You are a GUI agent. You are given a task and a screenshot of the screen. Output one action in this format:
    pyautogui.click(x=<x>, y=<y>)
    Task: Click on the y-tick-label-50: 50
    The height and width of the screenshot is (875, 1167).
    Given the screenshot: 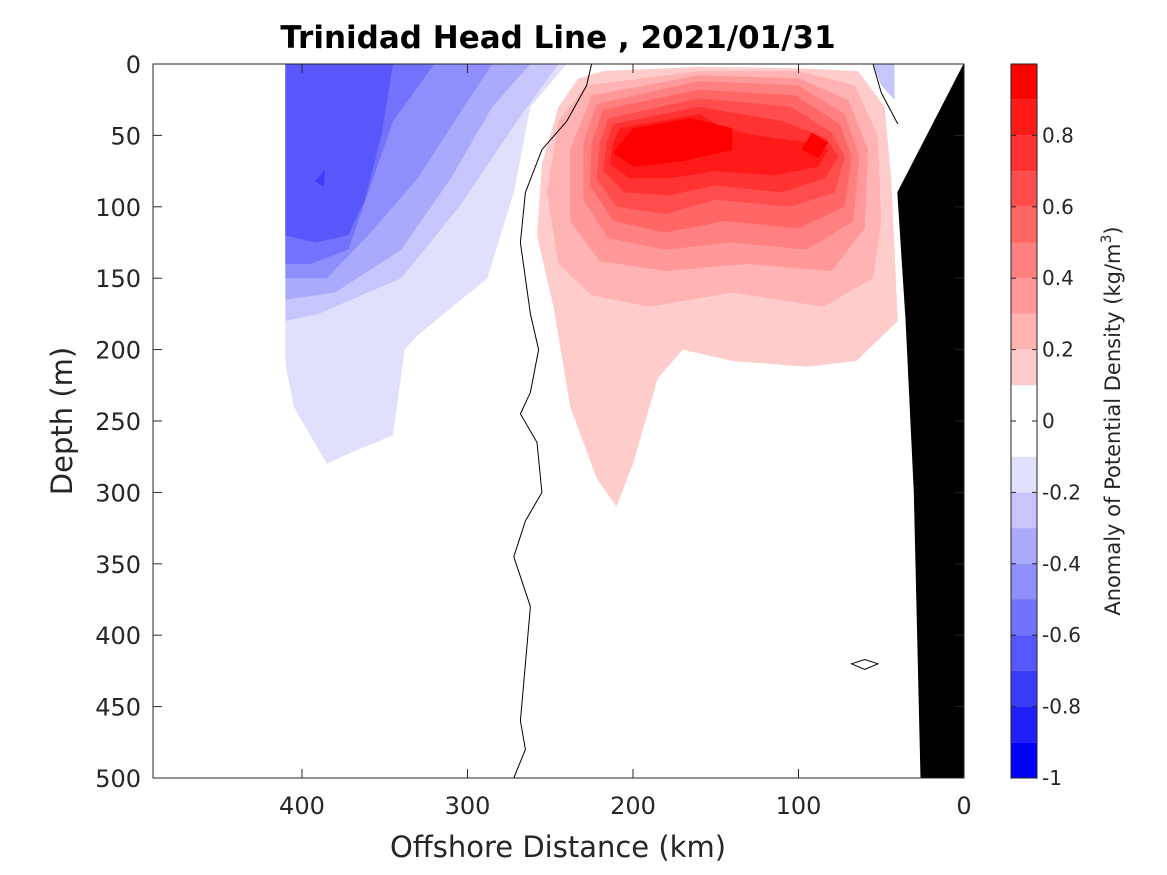 What is the action you would take?
    pyautogui.click(x=125, y=136)
    